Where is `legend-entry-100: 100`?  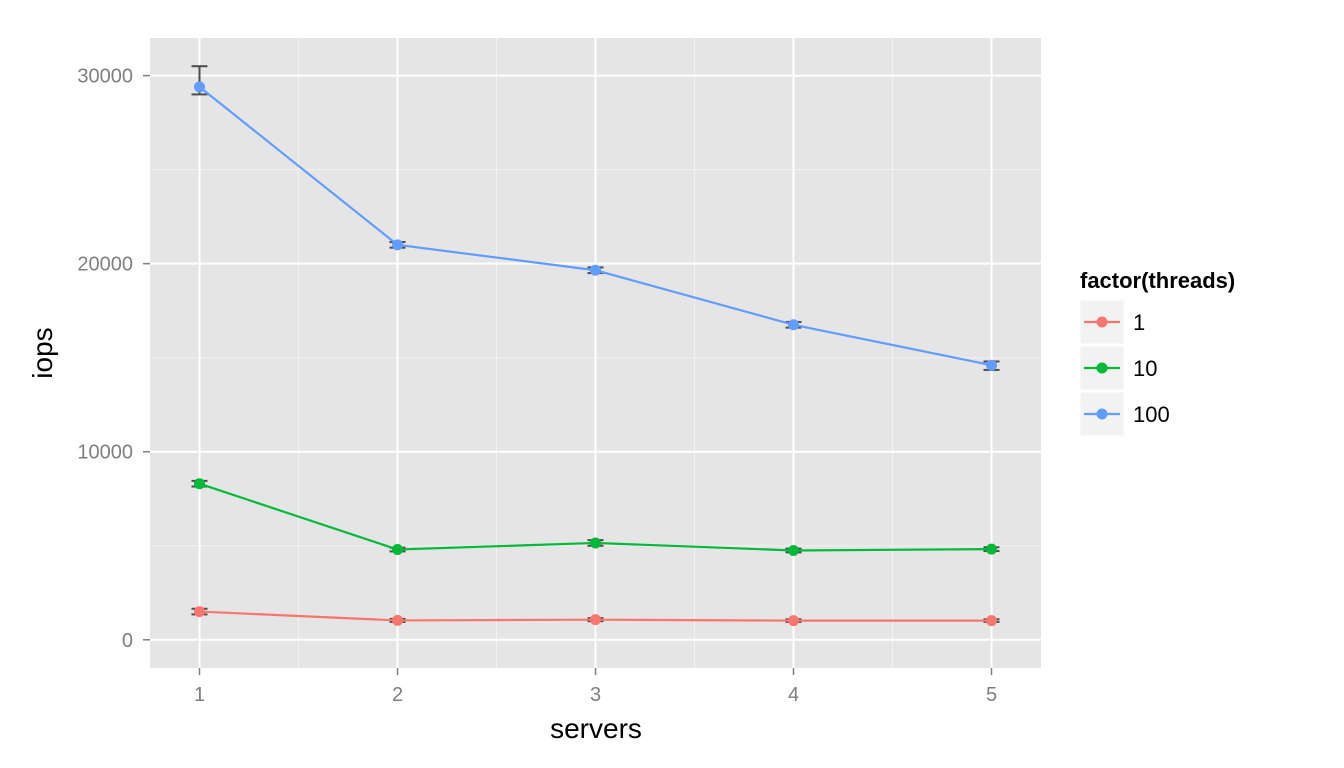
legend-entry-100: 100 is located at coordinates (1124, 414).